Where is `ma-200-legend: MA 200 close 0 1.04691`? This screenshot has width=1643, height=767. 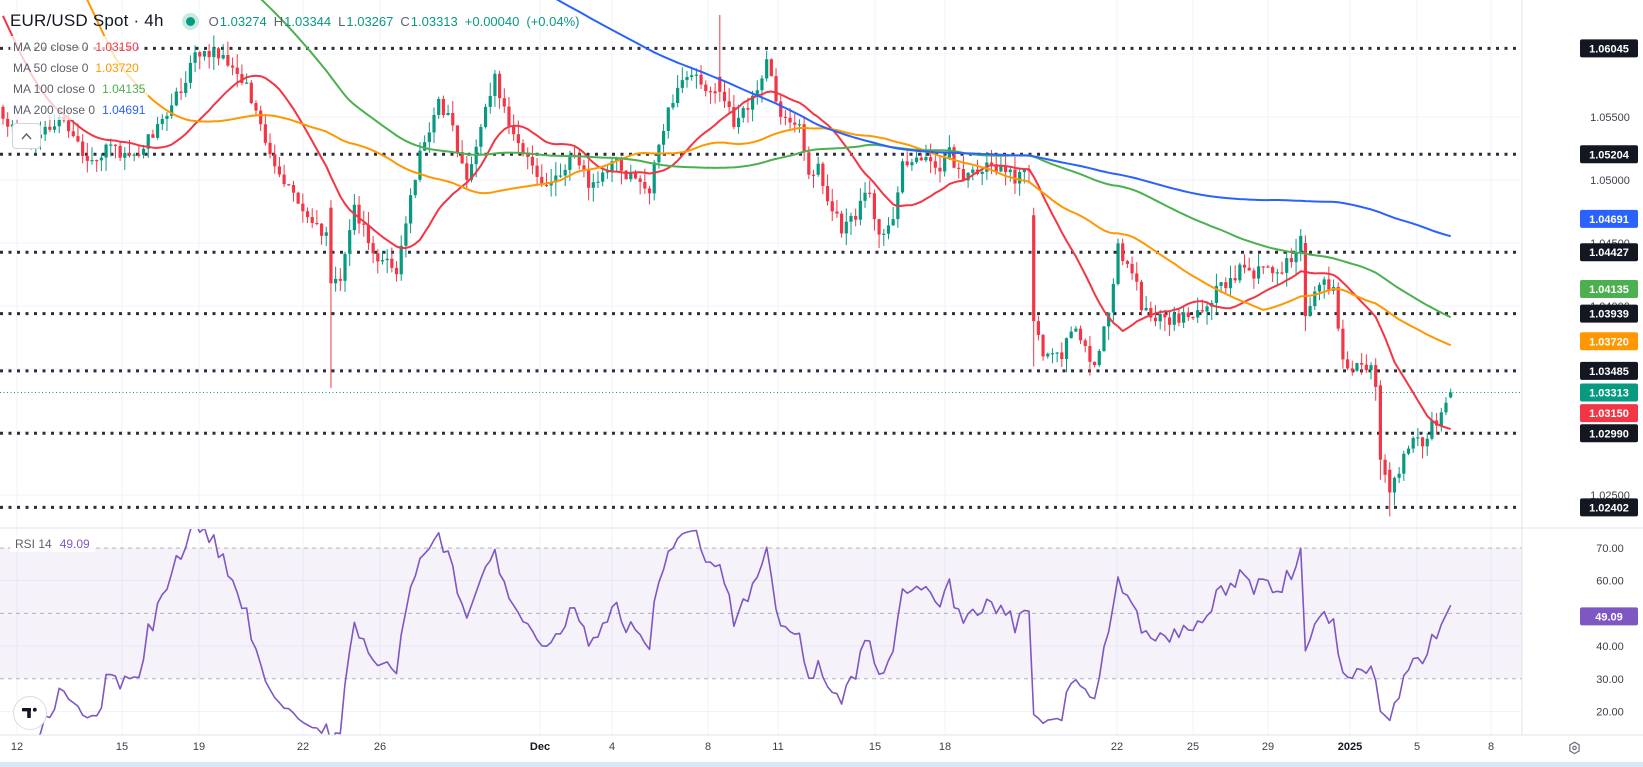
ma-200-legend: MA 200 close 0 1.04691 is located at coordinates (79, 109).